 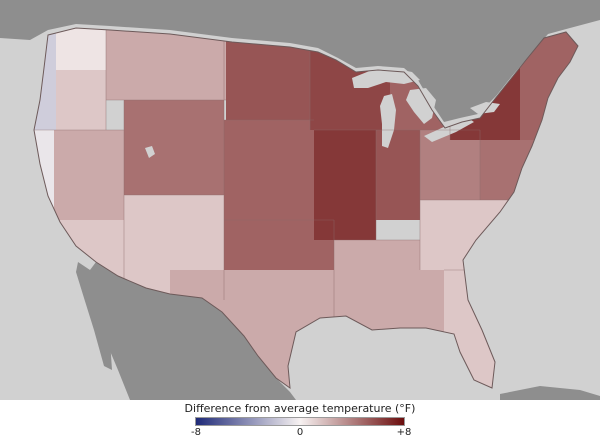 What do you see at coordinates (345, 185) in the screenshot?
I see `region-iowa-missouri` at bounding box center [345, 185].